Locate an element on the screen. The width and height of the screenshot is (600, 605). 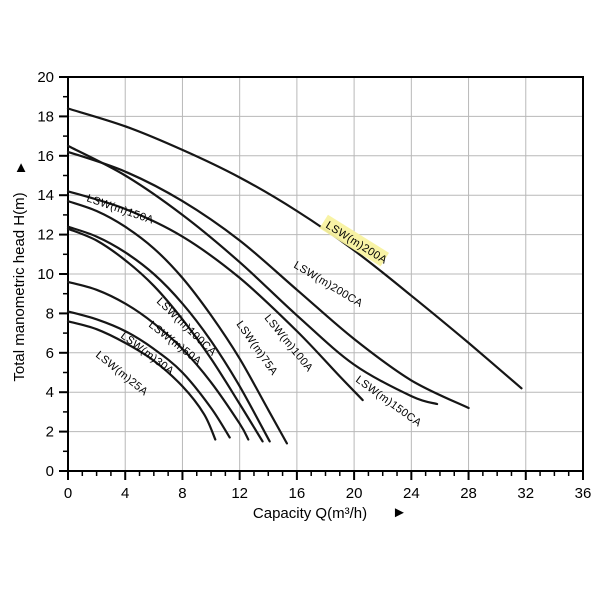
y-tick-label: 14 is located at coordinates (45, 195).